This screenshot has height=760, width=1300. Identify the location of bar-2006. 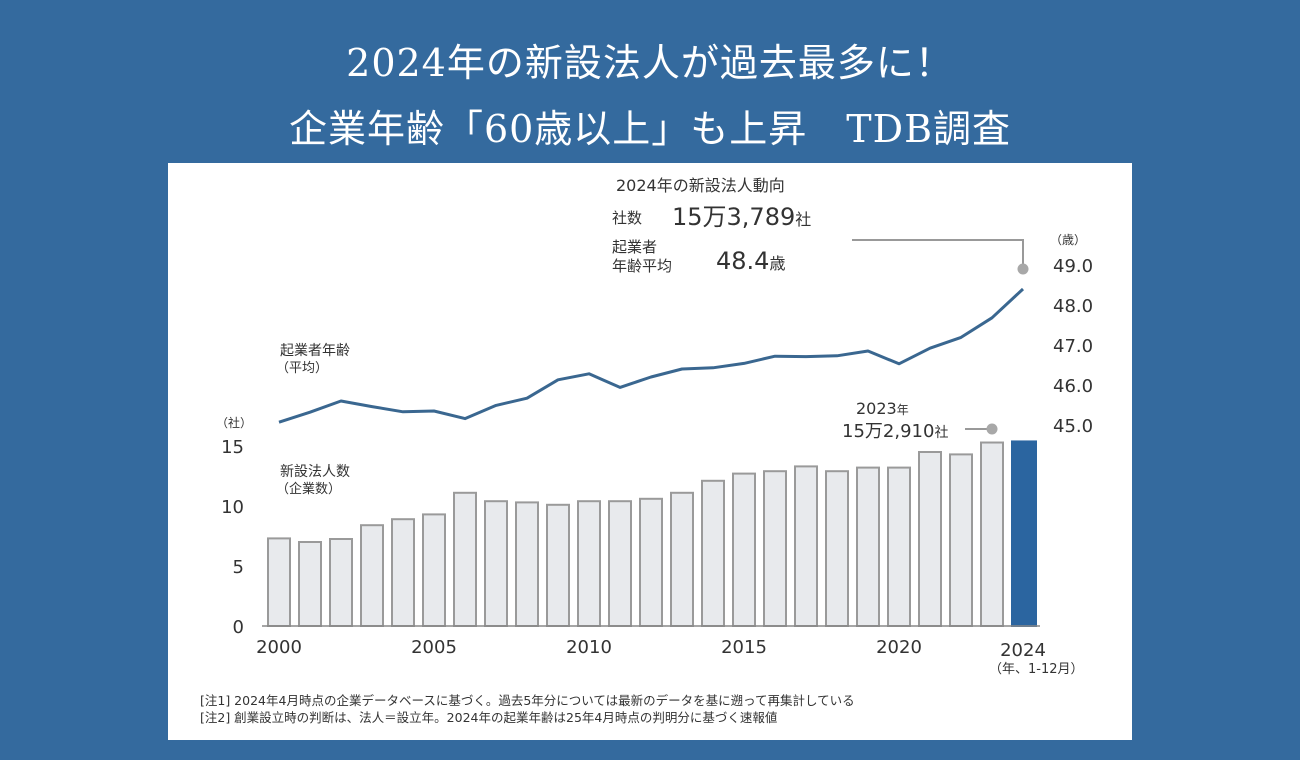
(465, 559).